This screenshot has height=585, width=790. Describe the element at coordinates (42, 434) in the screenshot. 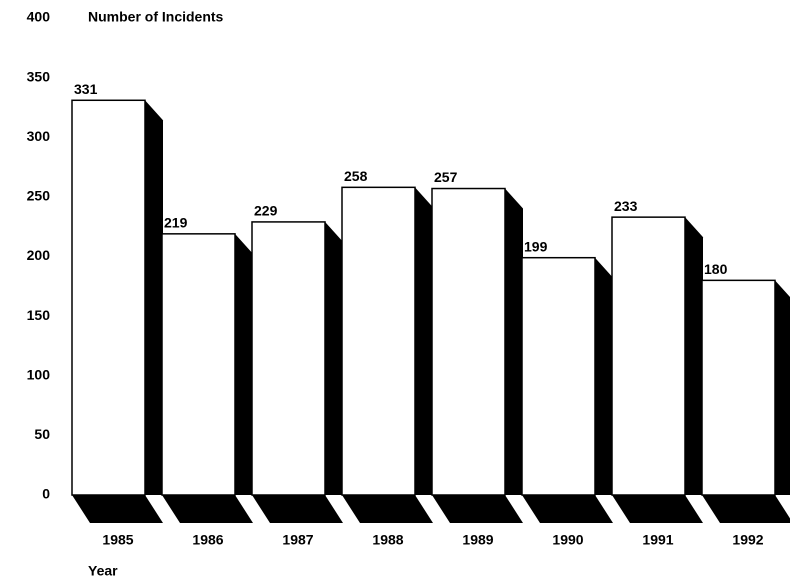

I see `y-tick-label: 50` at that location.